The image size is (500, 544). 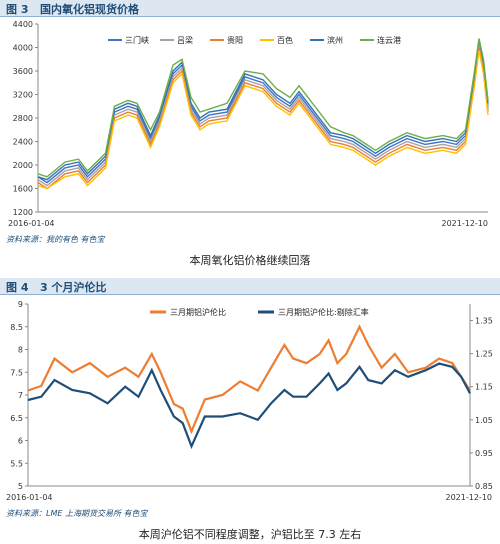 I want to click on y-tick-label: 8, so click(x=20, y=350).